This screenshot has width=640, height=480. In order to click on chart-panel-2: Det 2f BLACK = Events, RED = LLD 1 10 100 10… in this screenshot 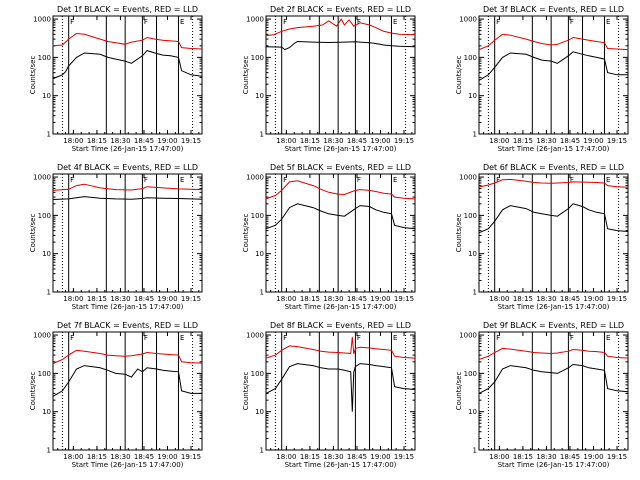, I will do `click(329, 79)`.